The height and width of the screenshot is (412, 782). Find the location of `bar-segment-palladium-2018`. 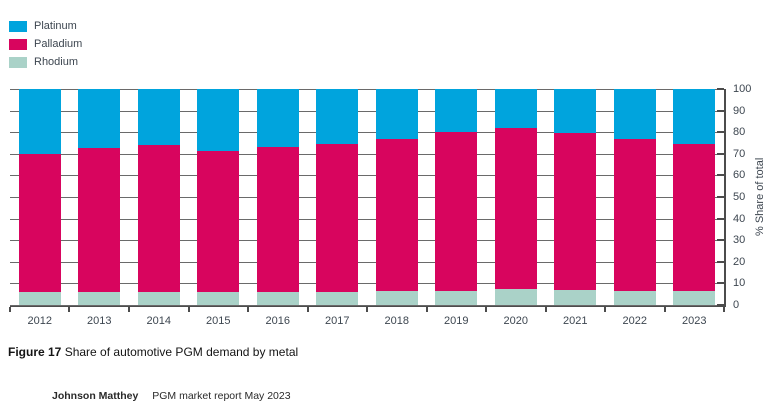

bar-segment-palladium-2018 is located at coordinates (396, 214).